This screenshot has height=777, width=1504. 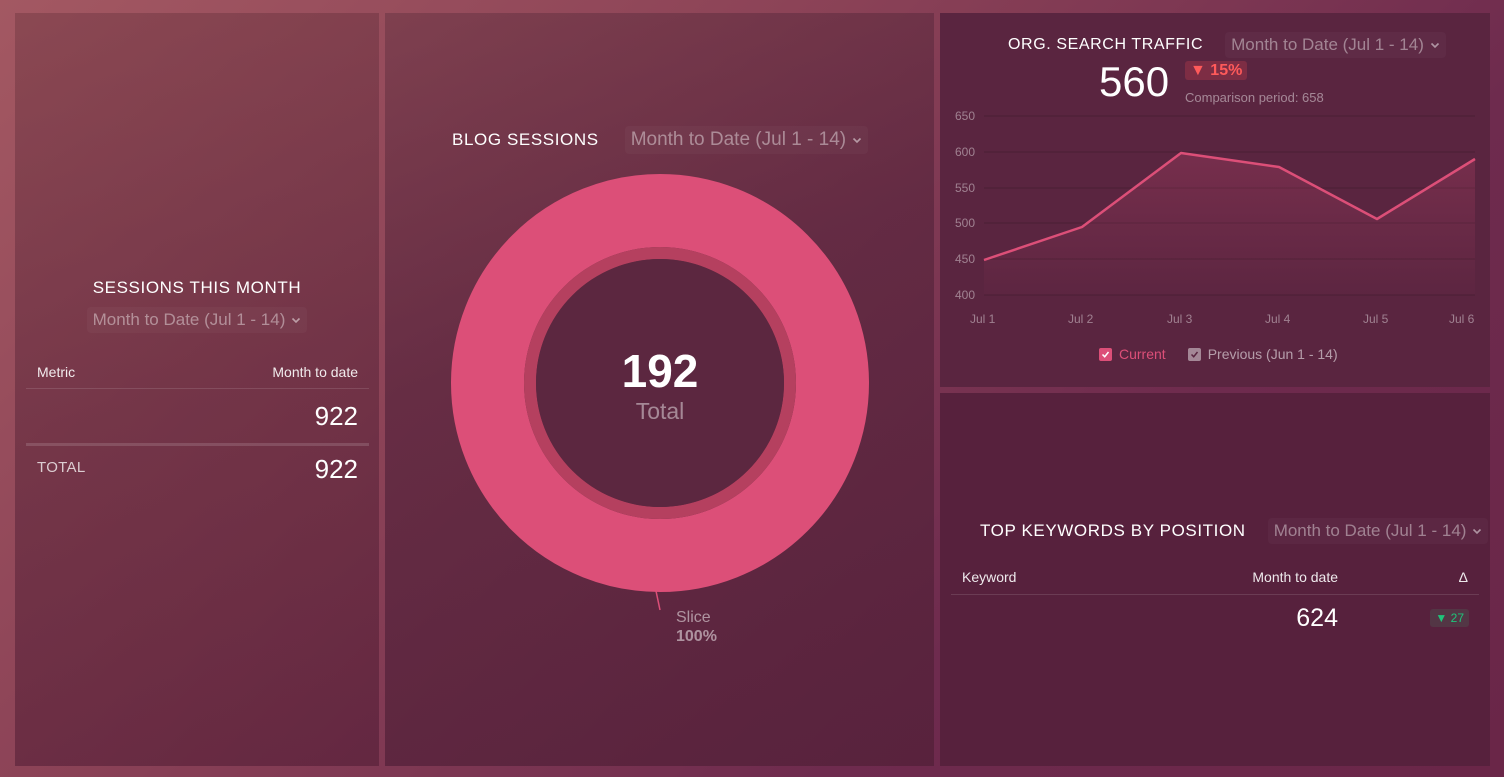 What do you see at coordinates (197, 469) in the screenshot?
I see `total-row: TOTAL 922` at bounding box center [197, 469].